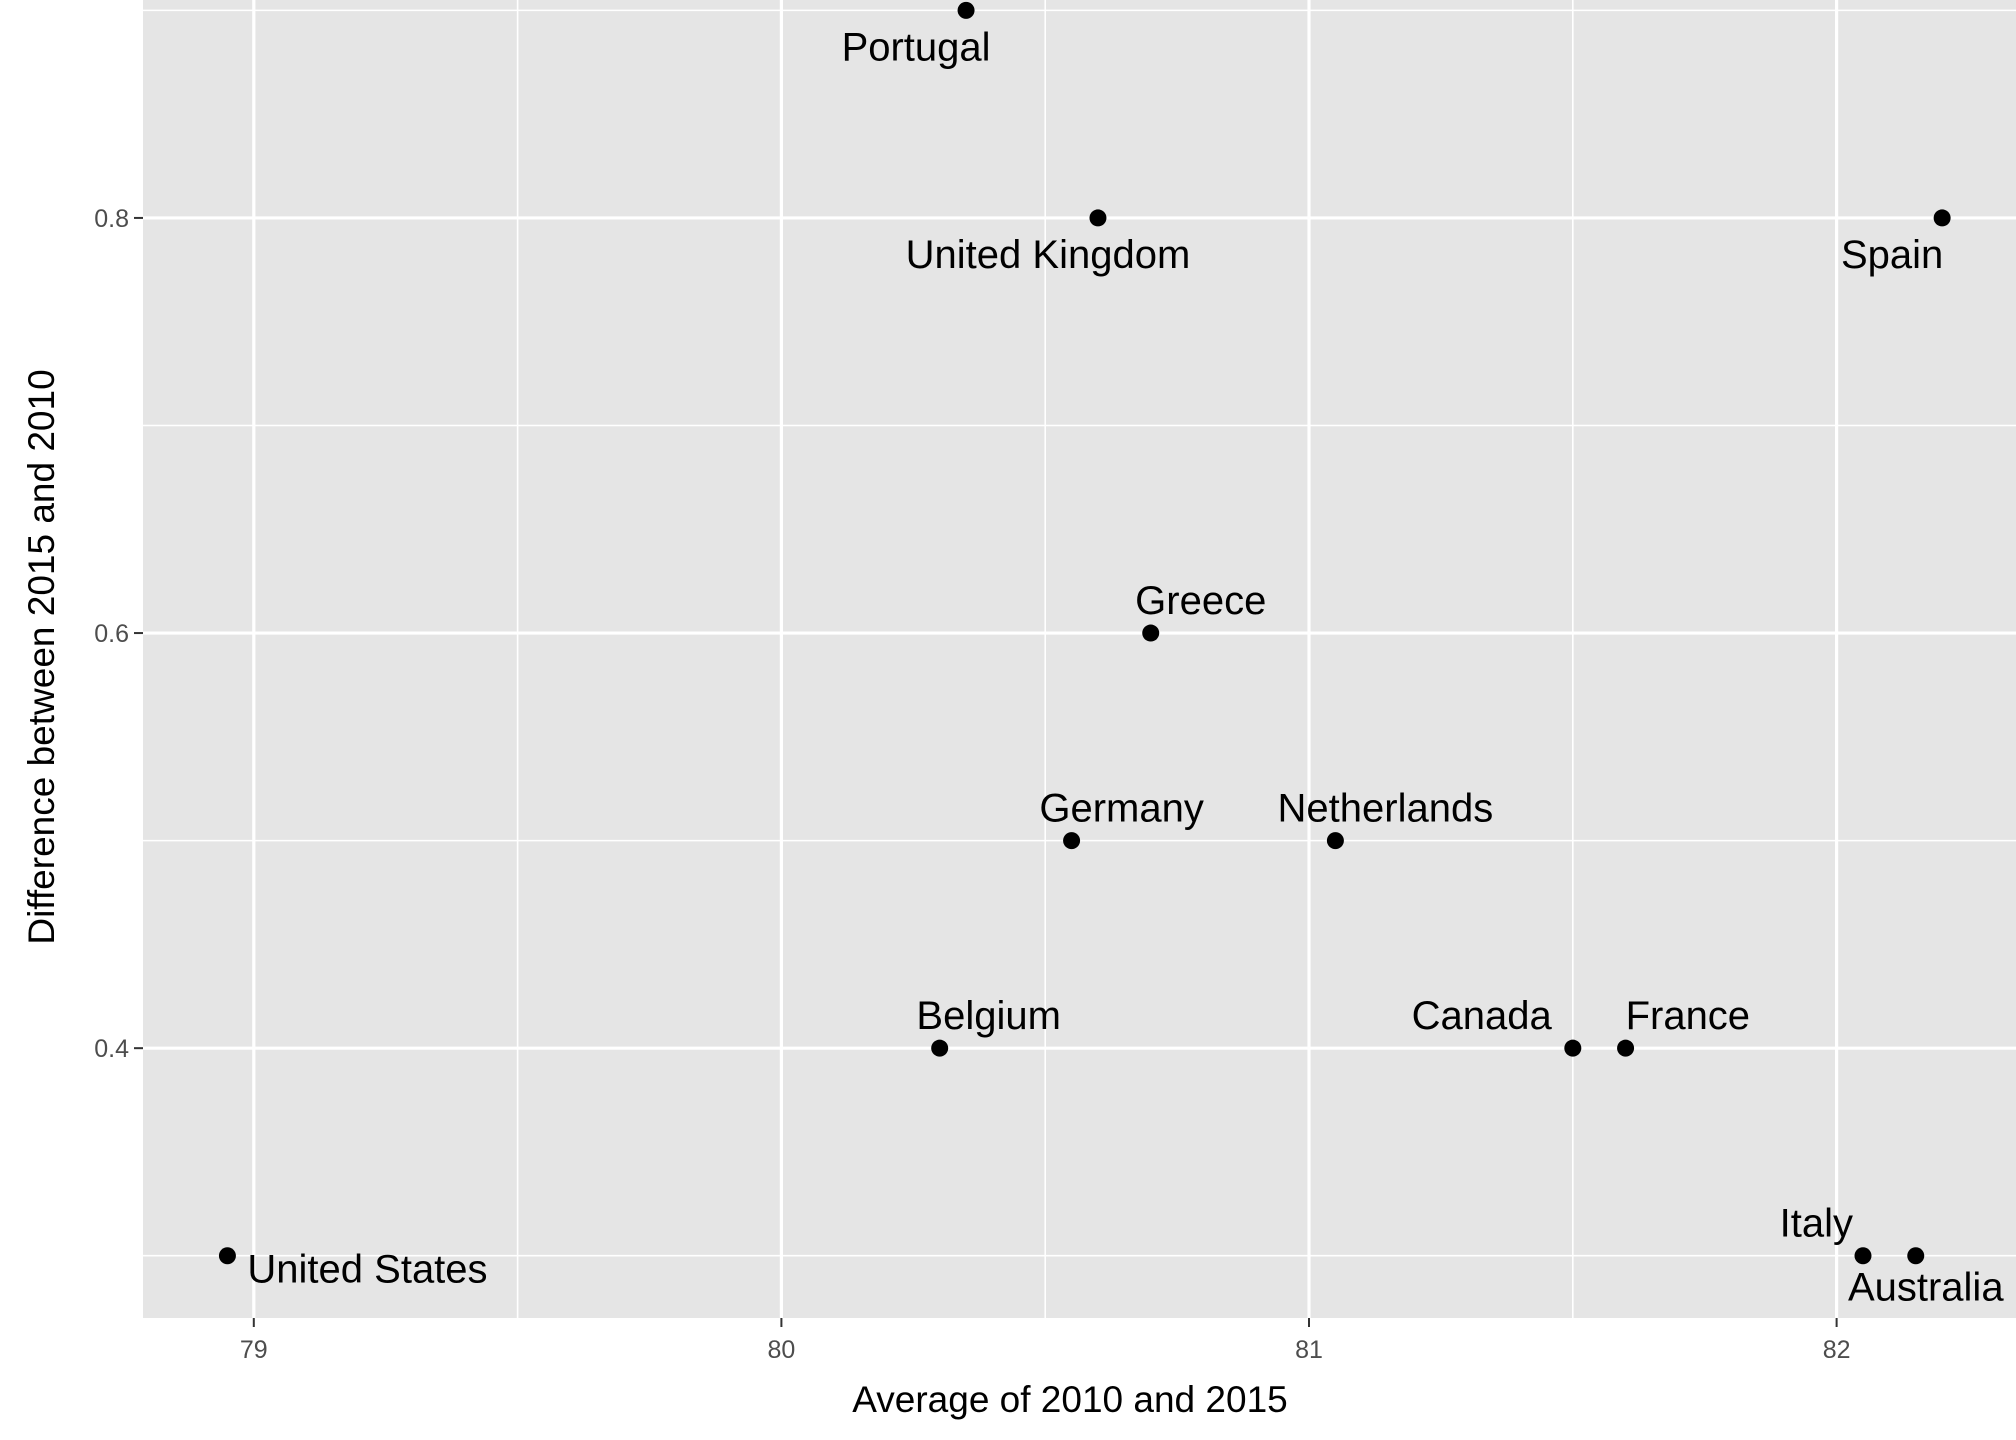 This screenshot has width=2016, height=1440. What do you see at coordinates (367, 1270) in the screenshot?
I see `label-united-states: United States` at bounding box center [367, 1270].